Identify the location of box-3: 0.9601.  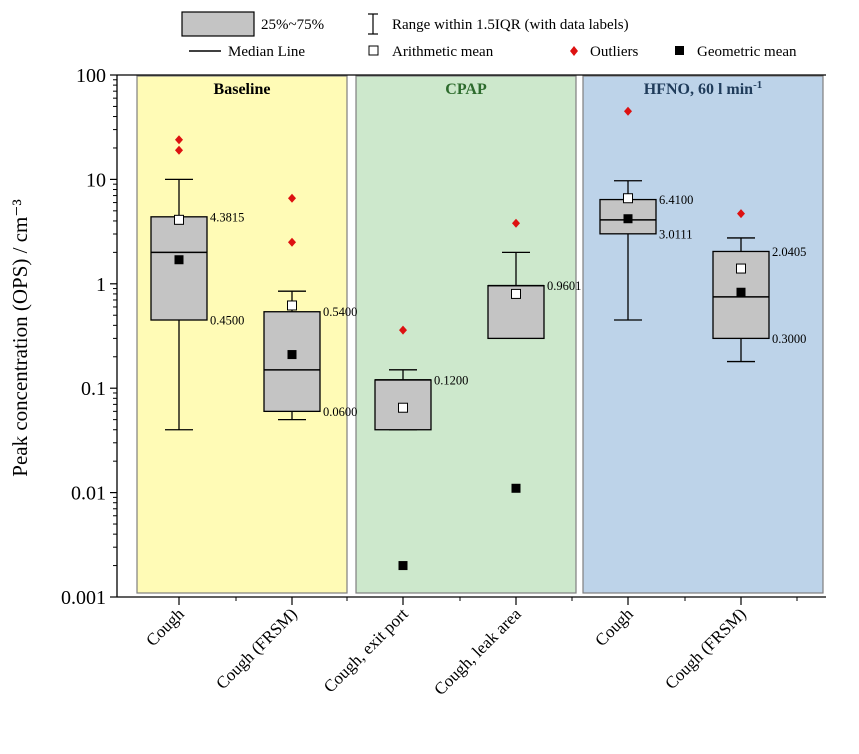
(534, 355).